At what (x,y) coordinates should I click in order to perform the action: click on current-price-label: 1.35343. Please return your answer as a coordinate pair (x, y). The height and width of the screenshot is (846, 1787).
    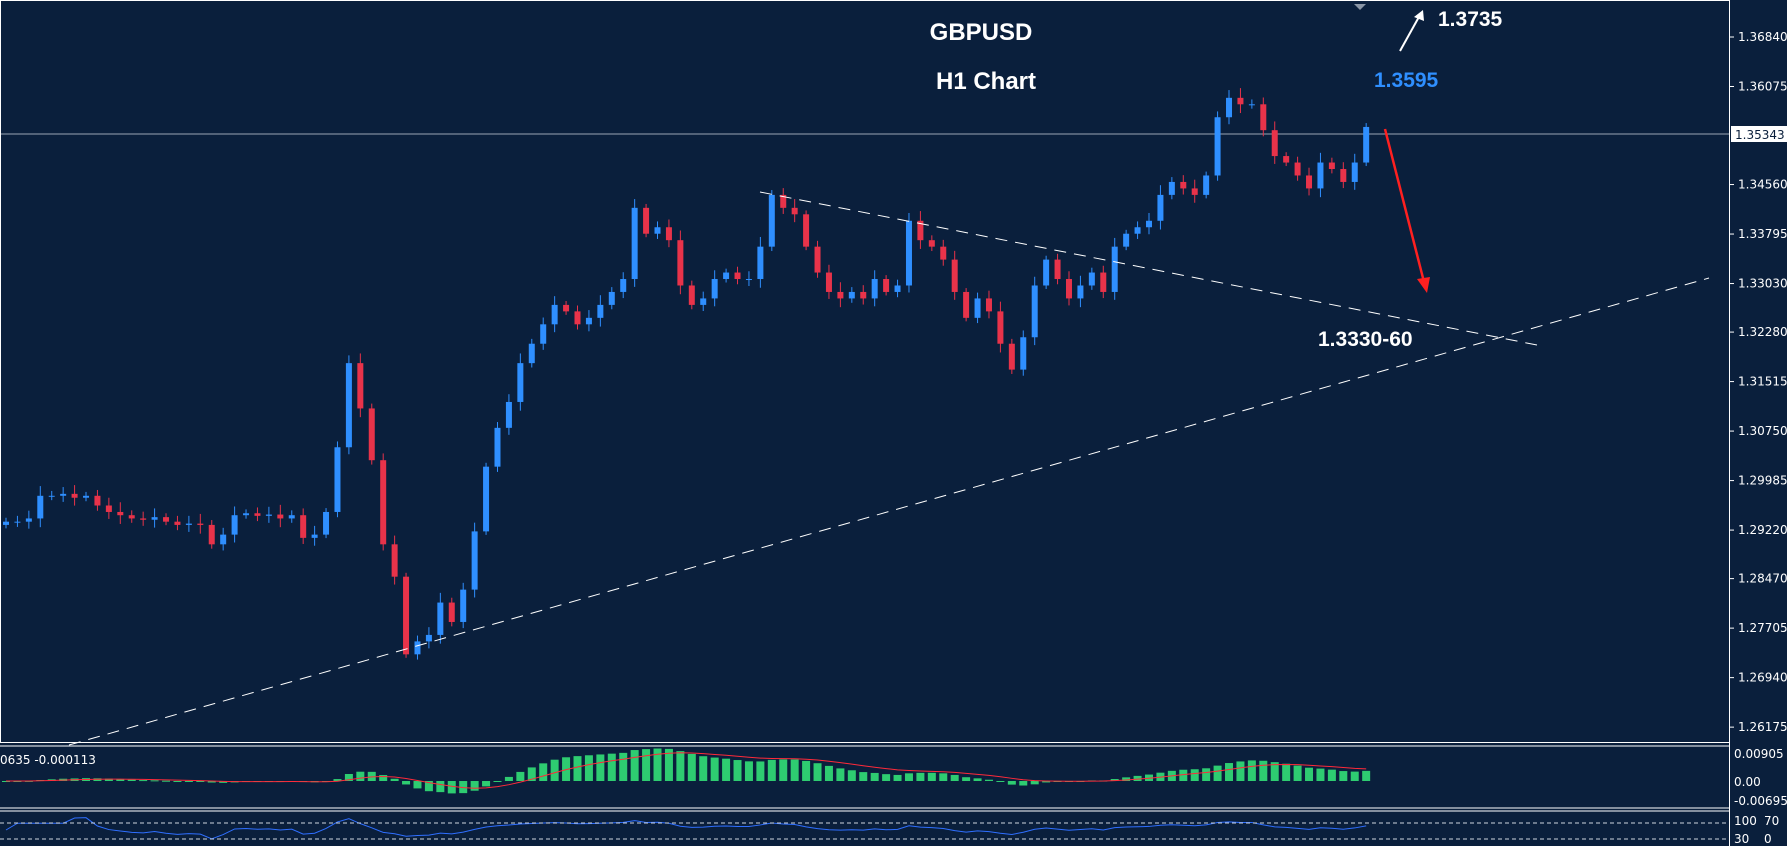
    Looking at the image, I should click on (1760, 135).